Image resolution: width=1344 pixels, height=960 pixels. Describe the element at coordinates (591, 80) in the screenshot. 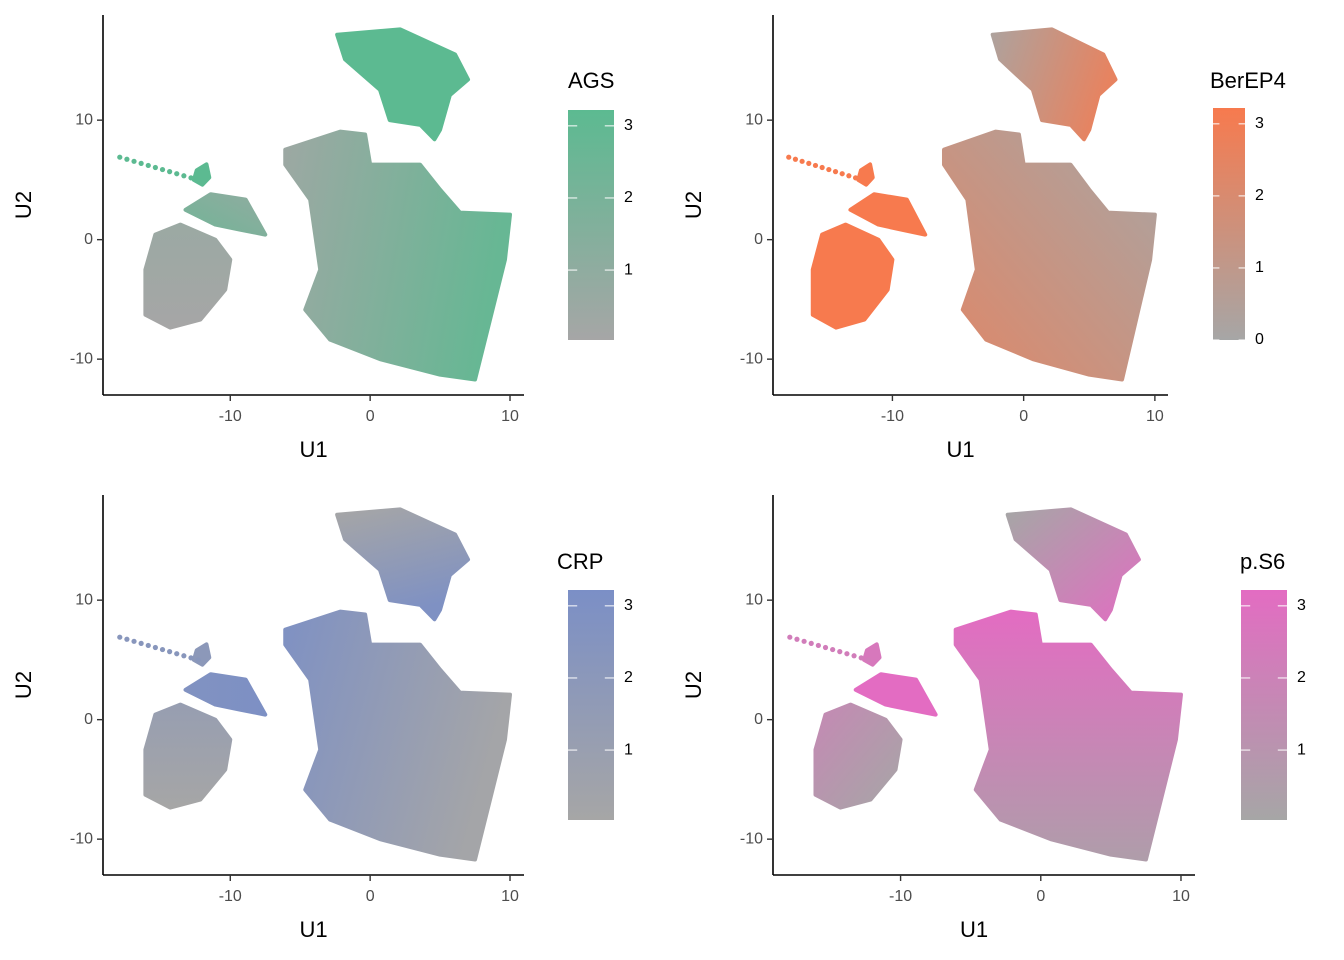

I see `legend-title: AGS` at that location.